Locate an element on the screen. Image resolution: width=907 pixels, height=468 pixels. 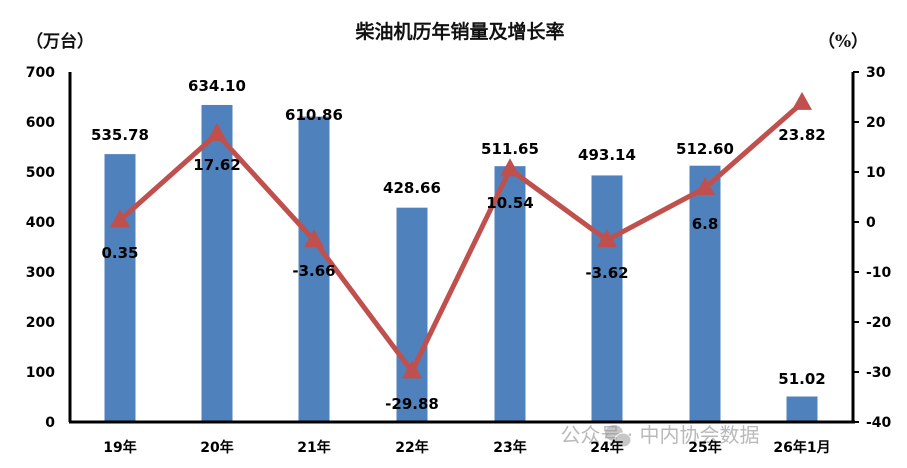
right-tick-label: 20 is located at coordinates (876, 123).